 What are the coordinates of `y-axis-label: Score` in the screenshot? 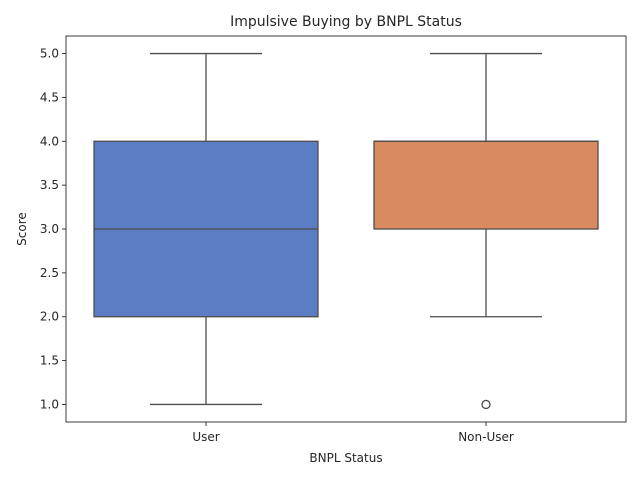 It's located at (22, 229).